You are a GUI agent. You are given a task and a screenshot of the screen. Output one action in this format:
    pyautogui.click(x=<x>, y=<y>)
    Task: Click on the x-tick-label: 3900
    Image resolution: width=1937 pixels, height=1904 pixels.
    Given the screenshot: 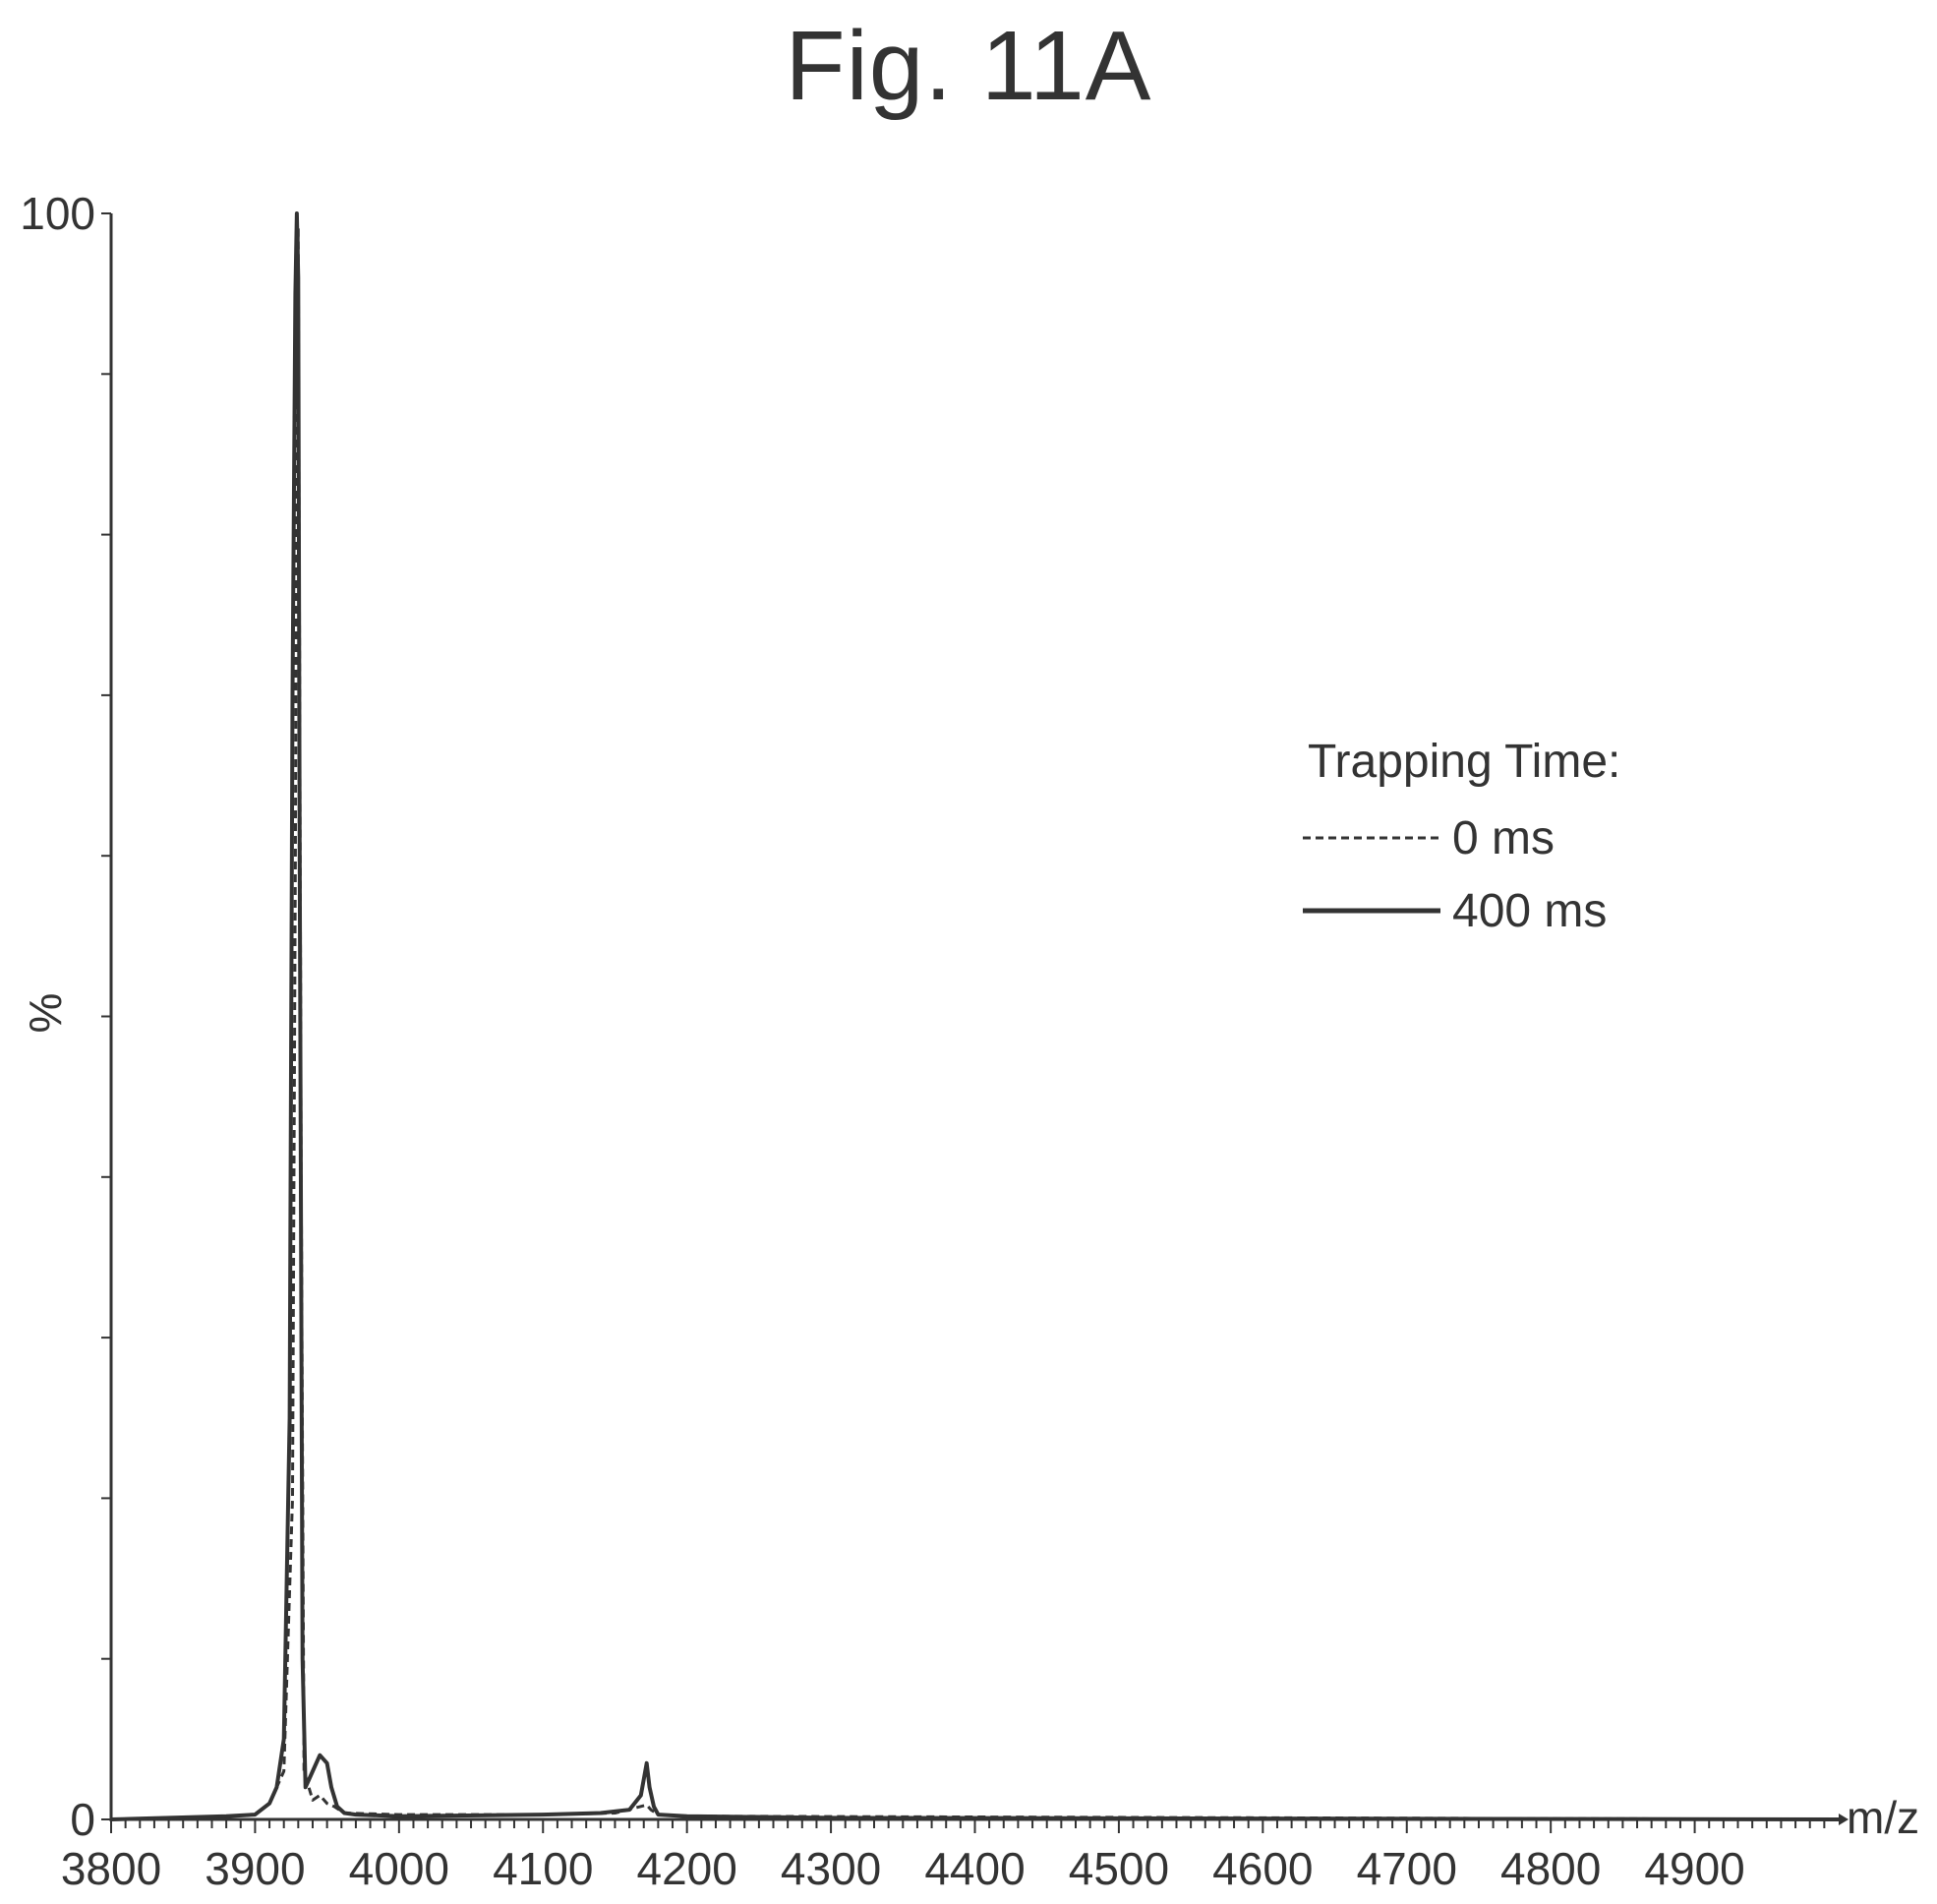 What is the action you would take?
    pyautogui.click(x=255, y=1868)
    